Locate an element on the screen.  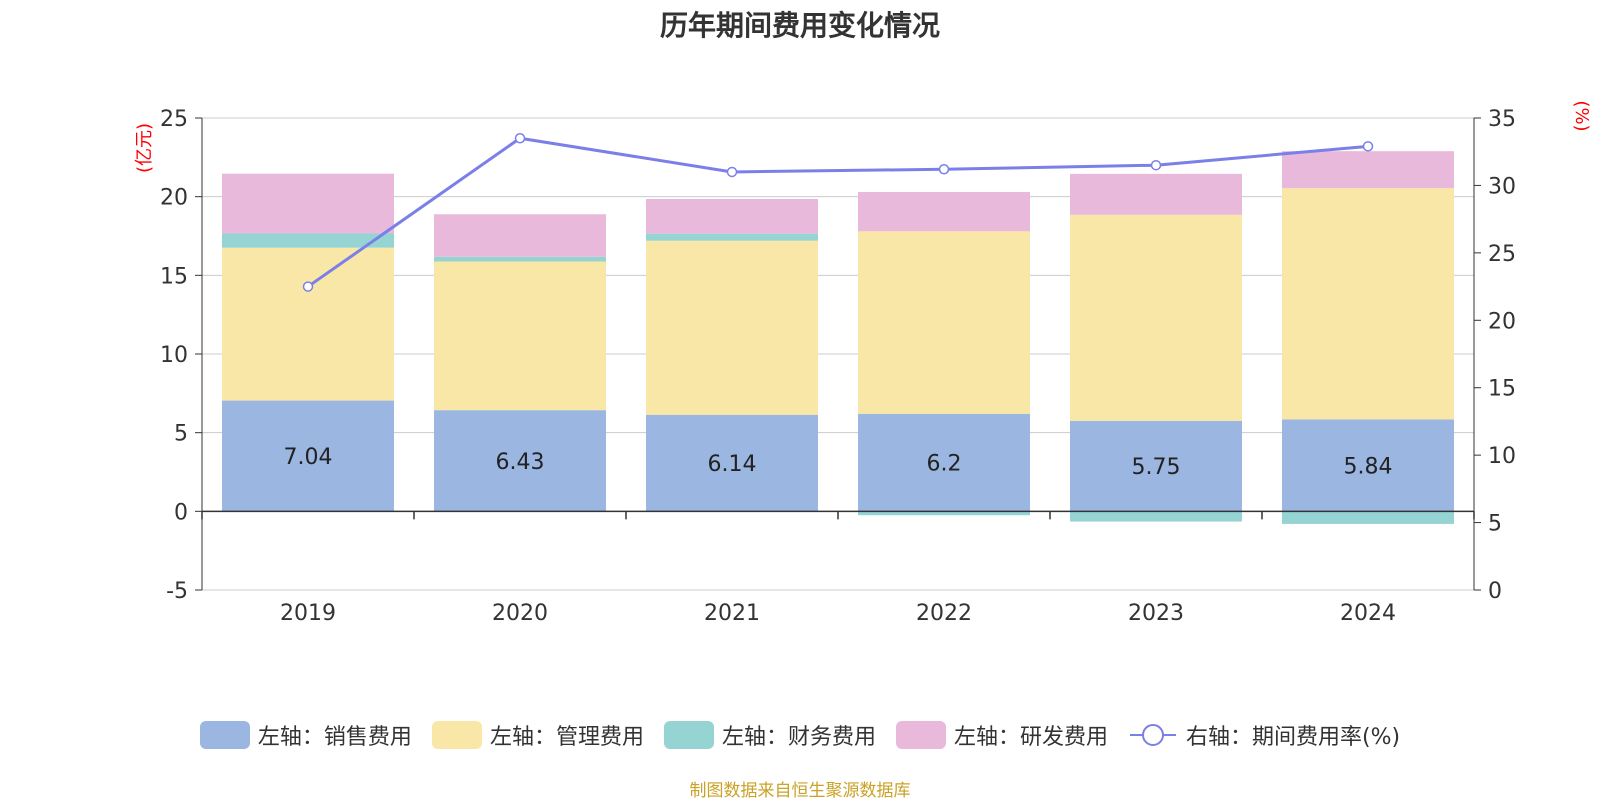
y-left-axis-label: (亿元) is located at coordinates (144, 148).